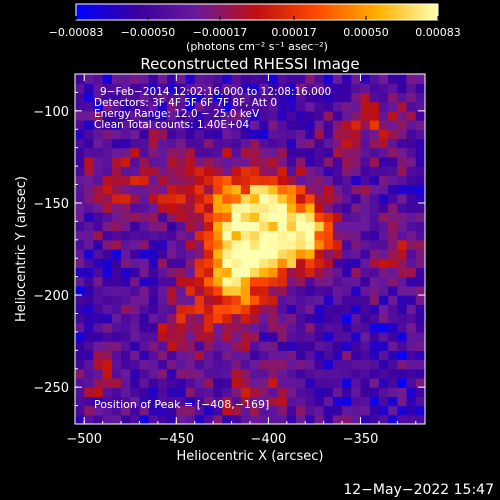 This screenshot has height=500, width=500. Describe the element at coordinates (220, 32) in the screenshot. I see `colorbar-tick-label: −0.00017` at that location.